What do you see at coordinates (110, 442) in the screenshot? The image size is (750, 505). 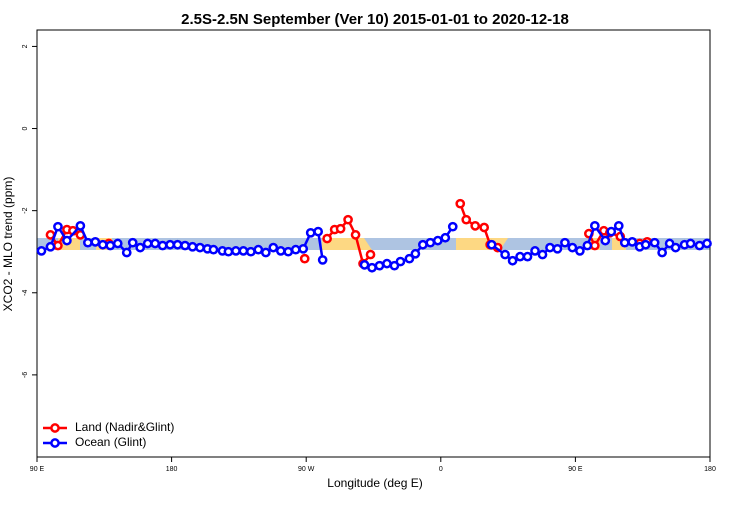 I see `legend-label: Ocean (Glint)` at bounding box center [110, 442].